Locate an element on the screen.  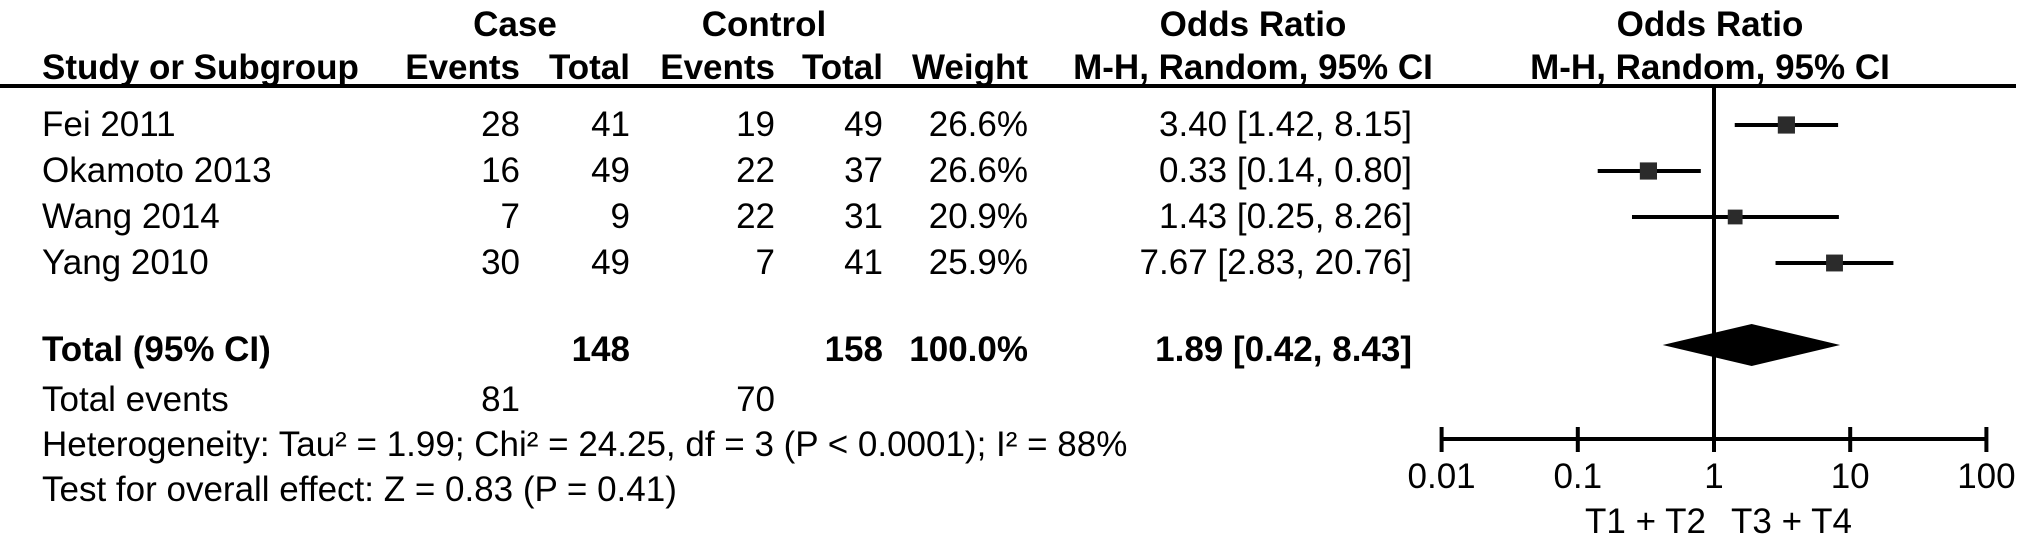
header-study: Study or Subgroup is located at coordinates (200, 67).